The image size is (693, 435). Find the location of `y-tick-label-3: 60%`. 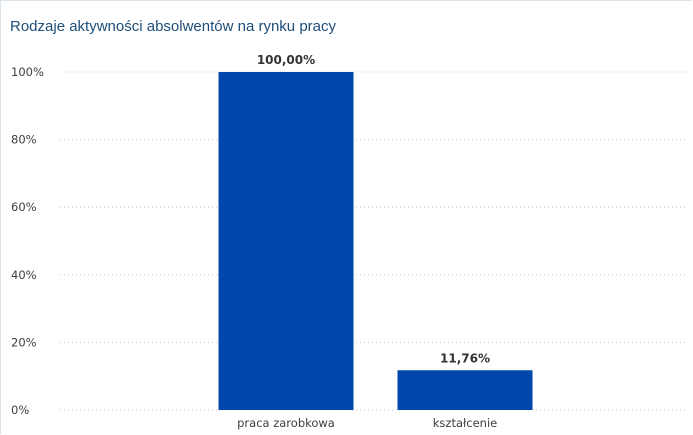

y-tick-label-3: 60% is located at coordinates (24, 207).